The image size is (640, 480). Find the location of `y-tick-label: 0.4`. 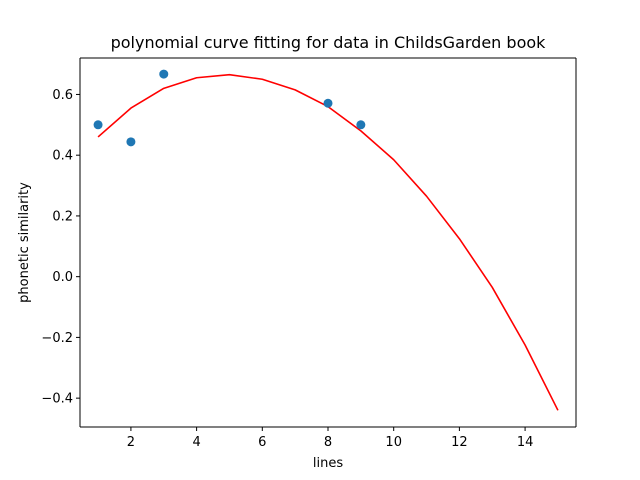

y-tick-label: 0.4 is located at coordinates (62, 156).